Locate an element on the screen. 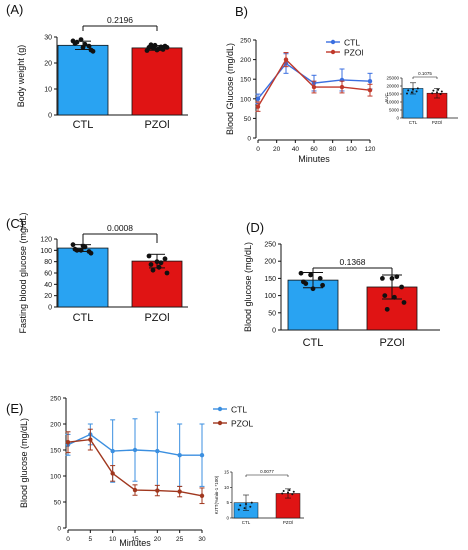 The height and width of the screenshot is (550, 468). x-tick-label: 0 is located at coordinates (68, 539).